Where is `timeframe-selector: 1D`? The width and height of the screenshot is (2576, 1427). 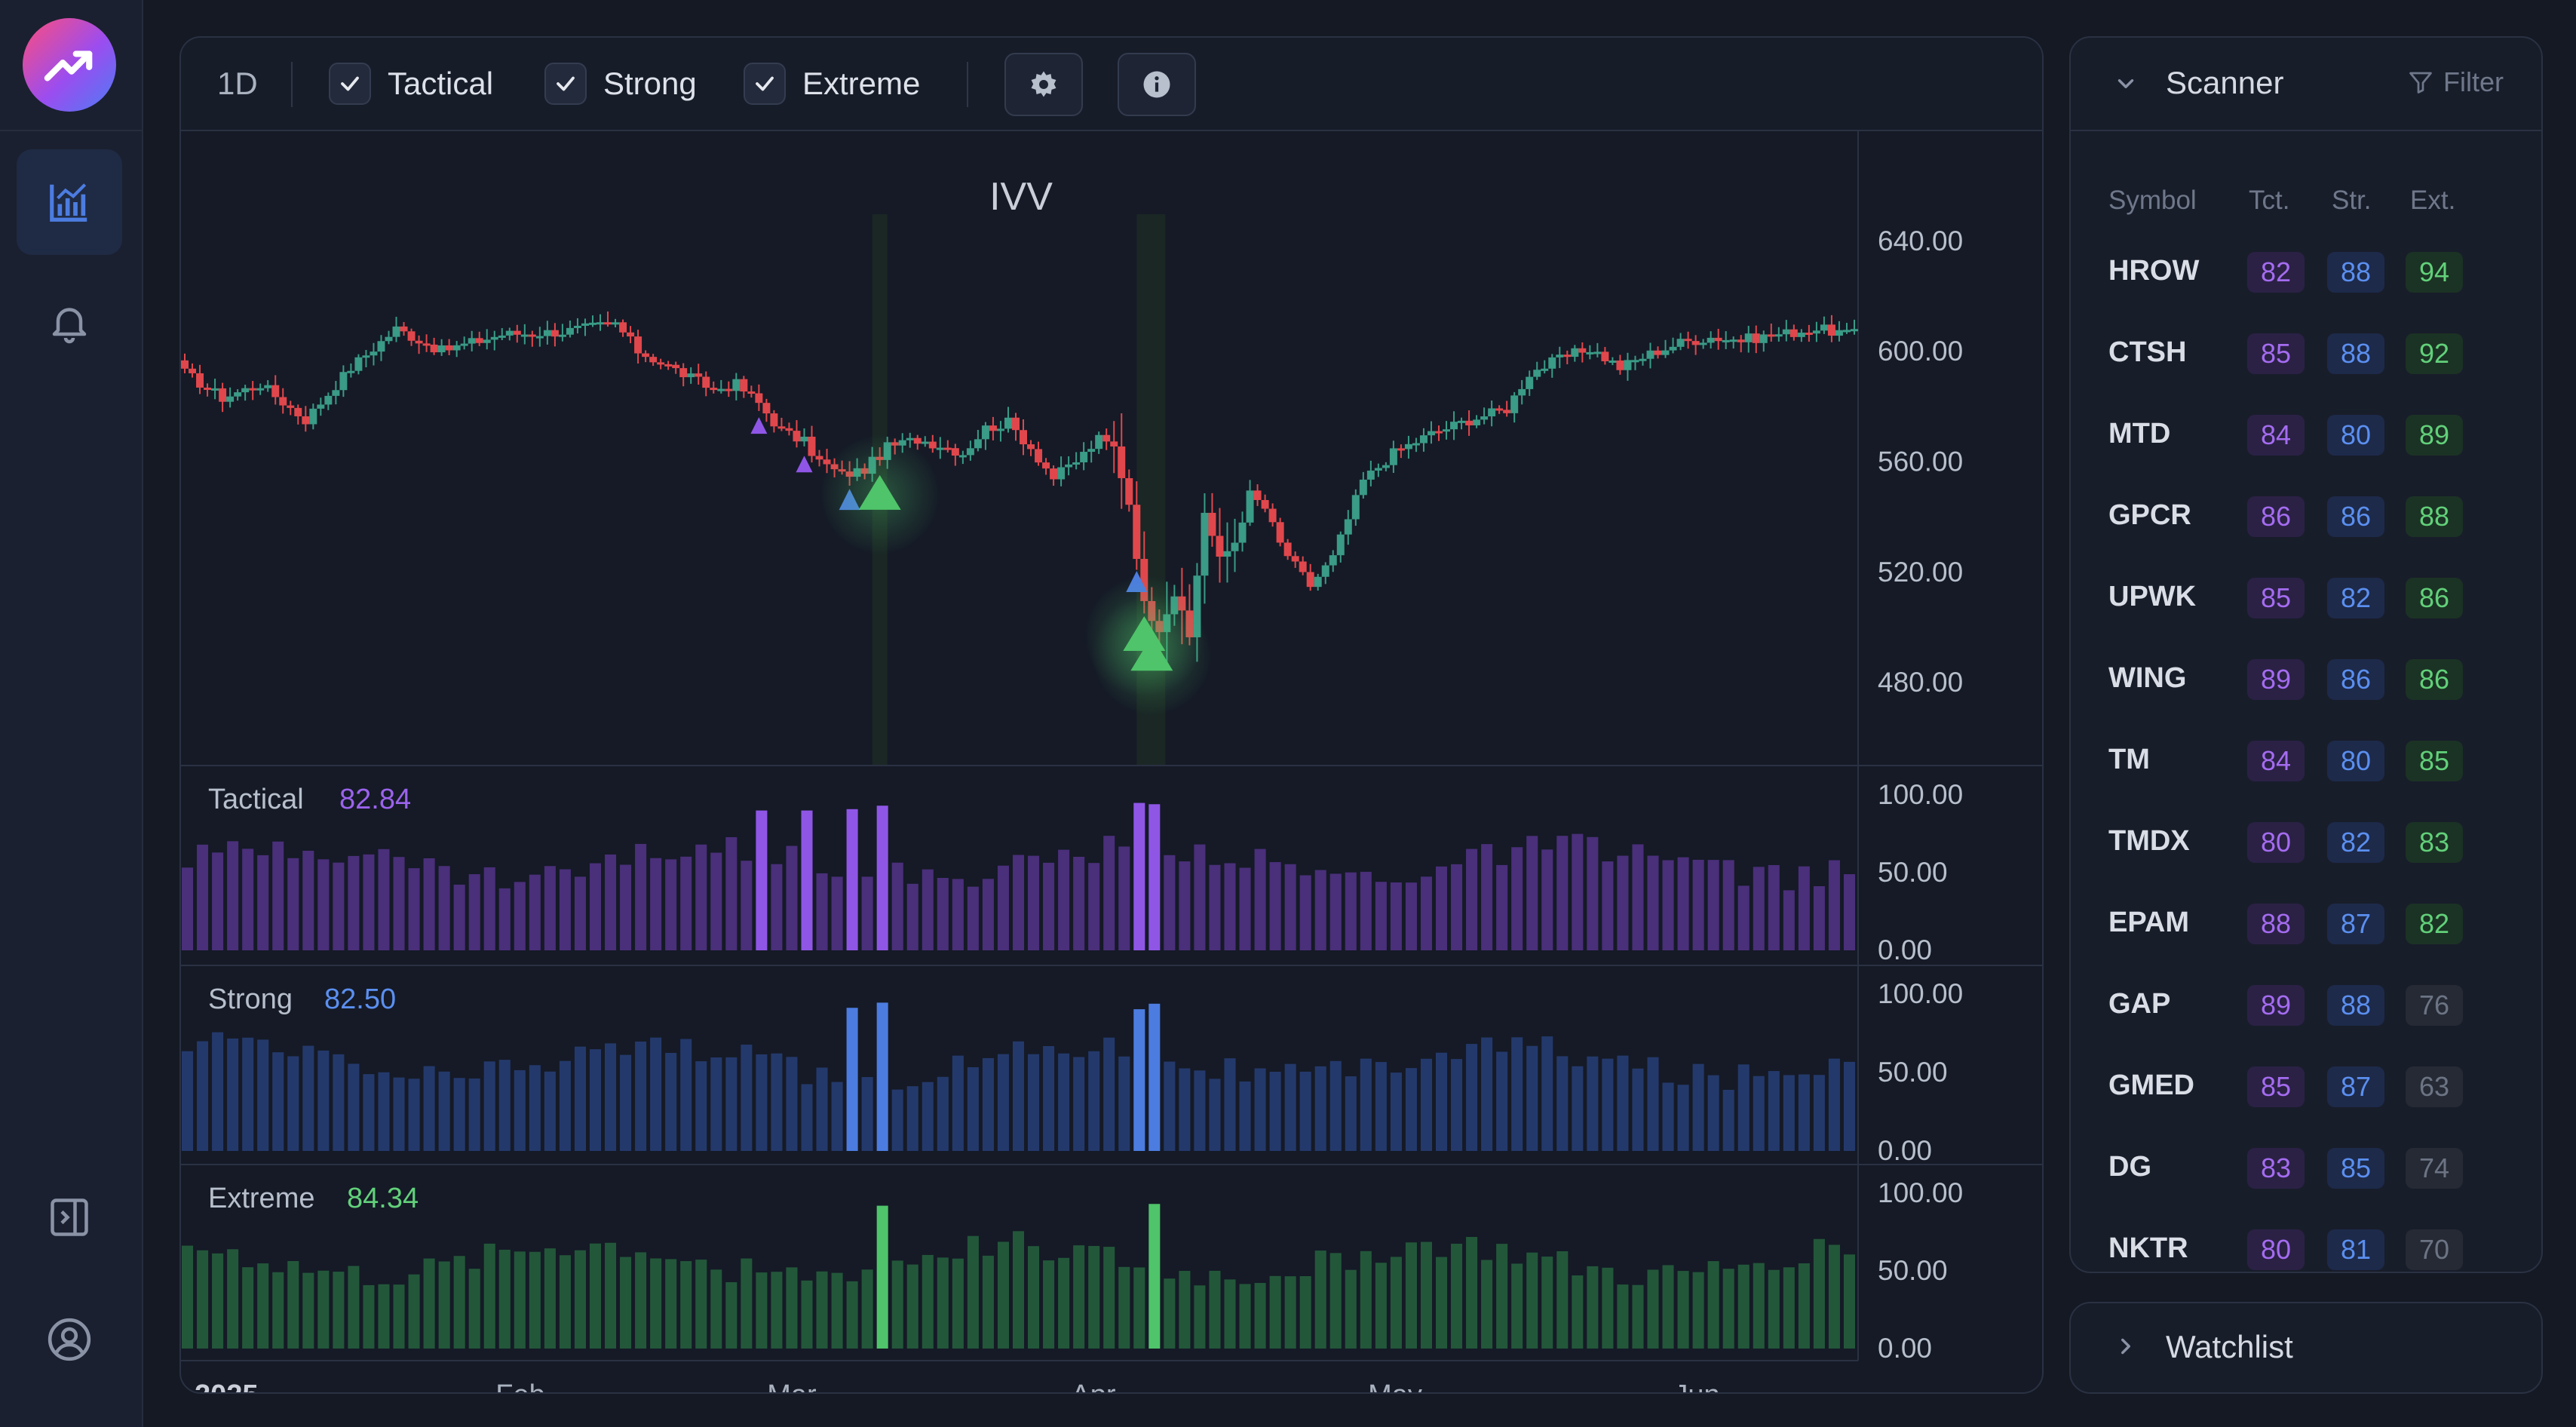 timeframe-selector: 1D is located at coordinates (237, 84).